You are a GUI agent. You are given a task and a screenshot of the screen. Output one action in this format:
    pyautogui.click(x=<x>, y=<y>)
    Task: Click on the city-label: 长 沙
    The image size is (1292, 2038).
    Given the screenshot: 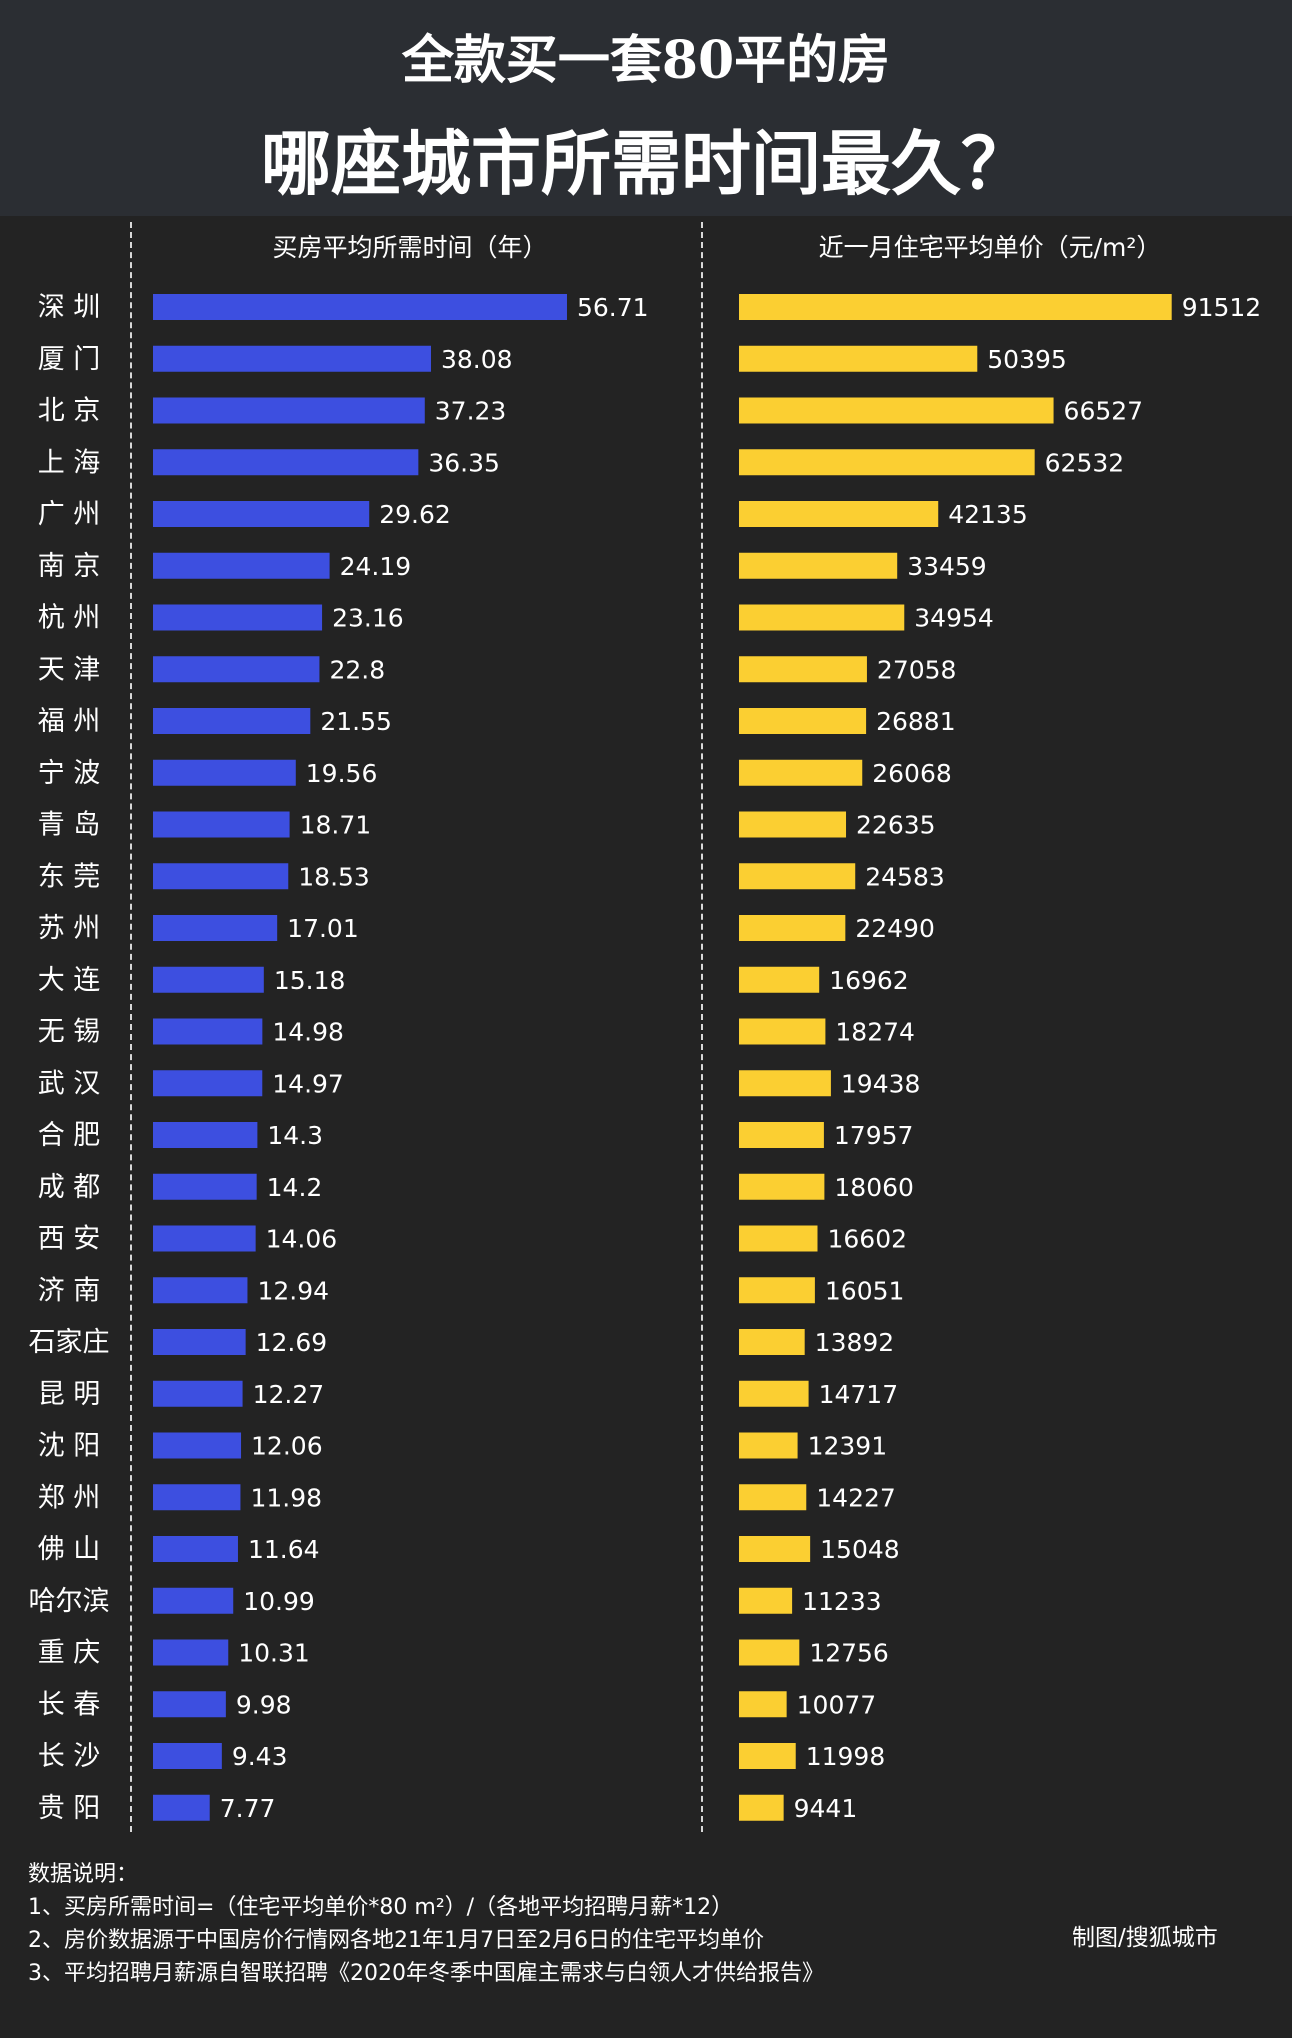 What is the action you would take?
    pyautogui.click(x=69, y=1756)
    